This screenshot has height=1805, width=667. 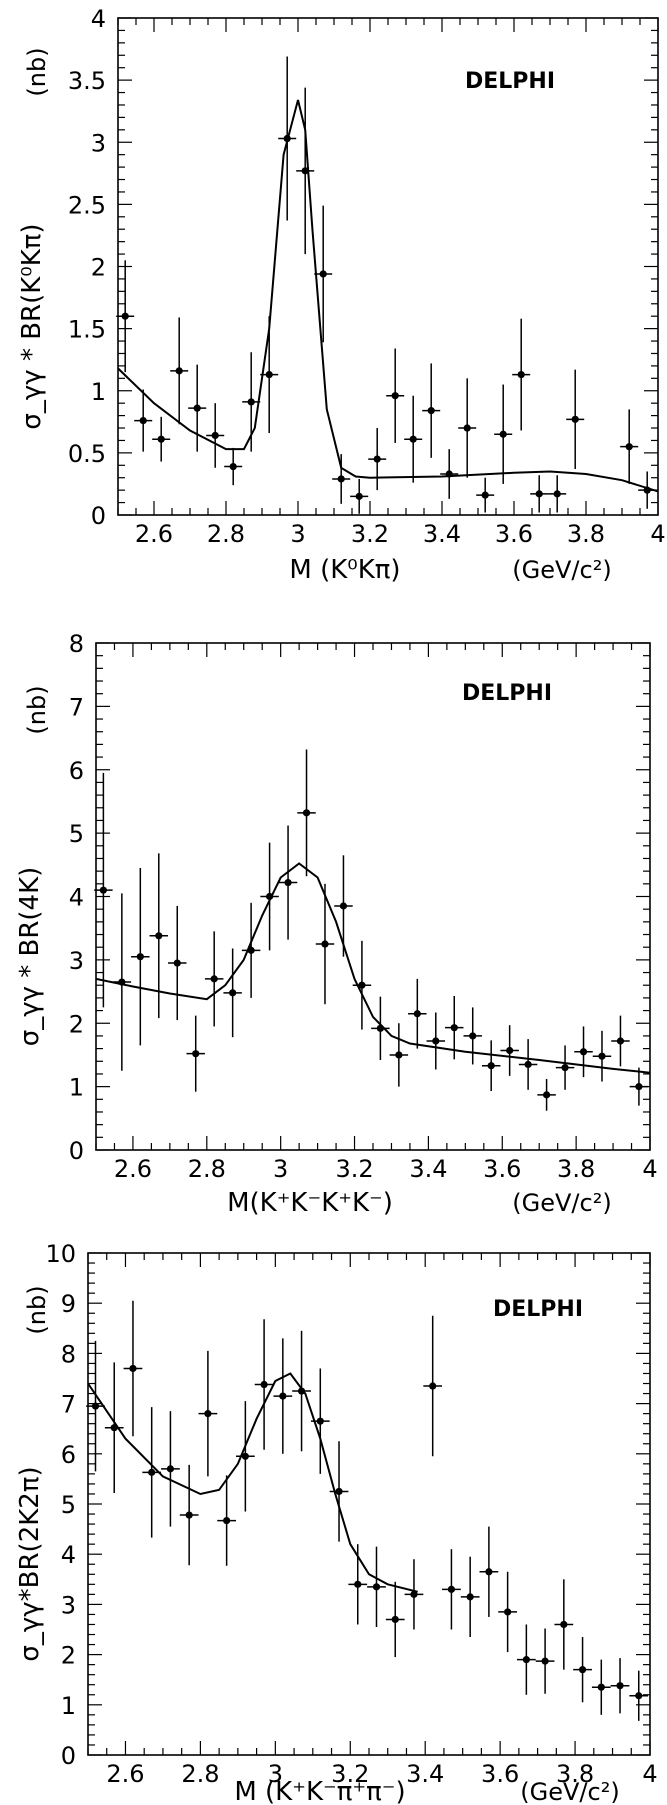 What do you see at coordinates (576, 1169) in the screenshot?
I see `x-tick-label: 3.8` at bounding box center [576, 1169].